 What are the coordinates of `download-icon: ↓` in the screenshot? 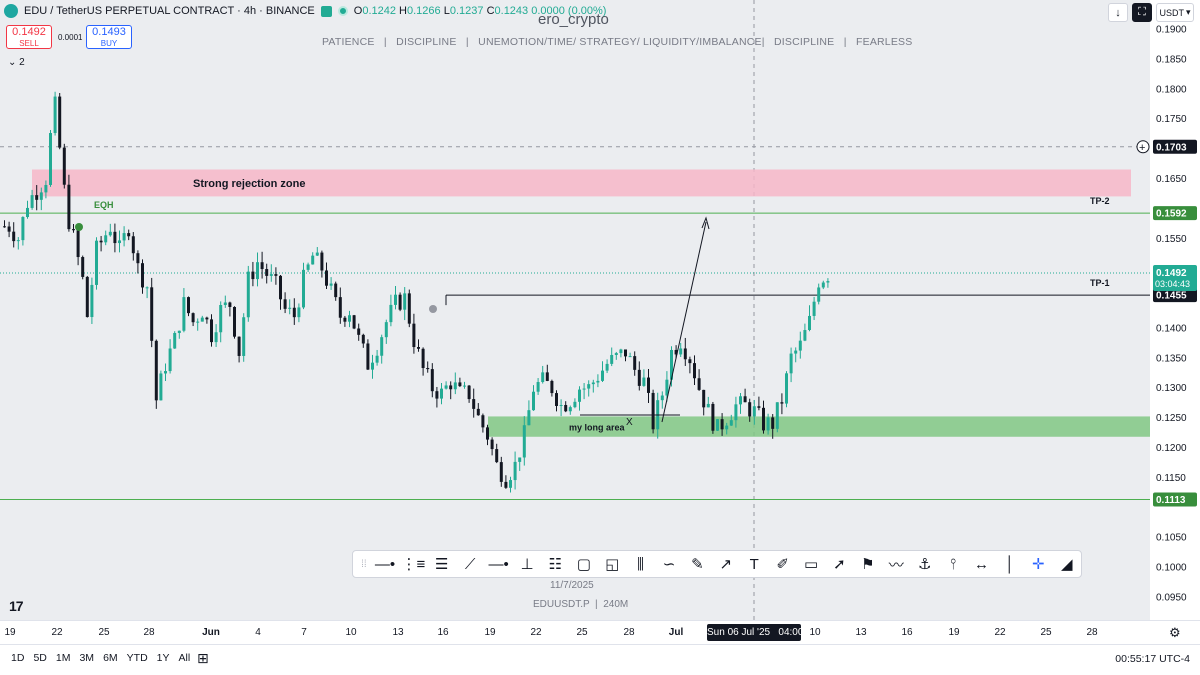 It's located at (1118, 12).